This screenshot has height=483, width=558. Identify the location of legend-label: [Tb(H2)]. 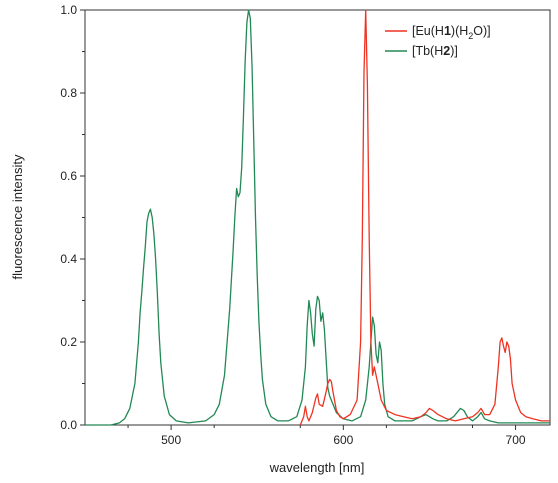
(435, 51).